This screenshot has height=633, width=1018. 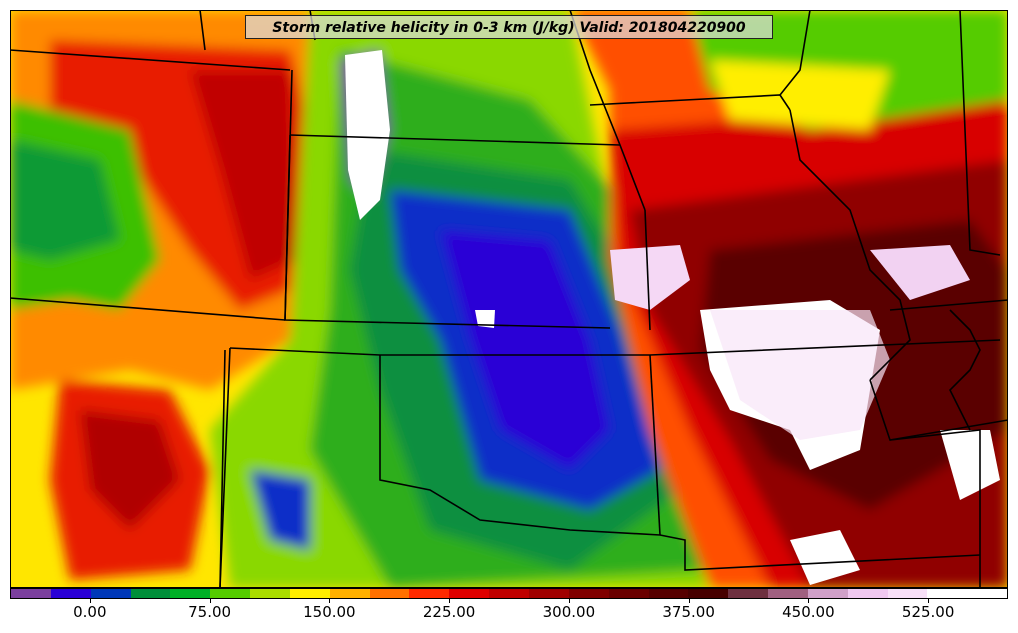 I want to click on field-texas-blue, so click(x=280, y=510).